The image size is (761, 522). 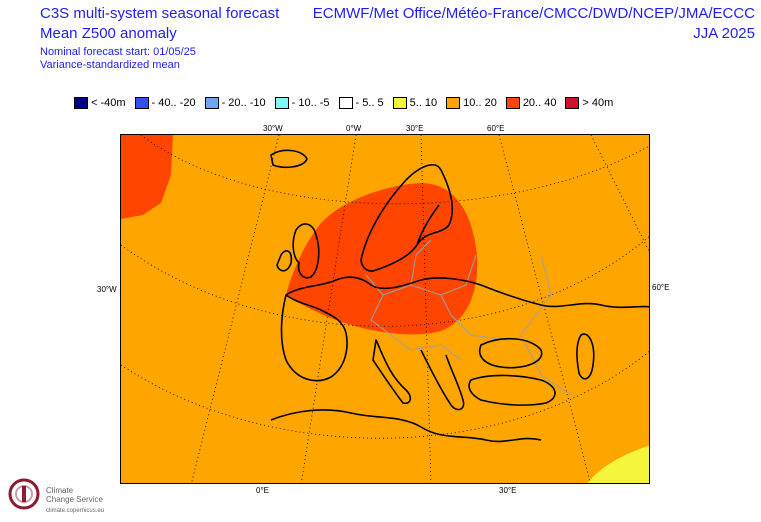 What do you see at coordinates (508, 490) in the screenshot?
I see `lon-label-bottom-30e: 30°E` at bounding box center [508, 490].